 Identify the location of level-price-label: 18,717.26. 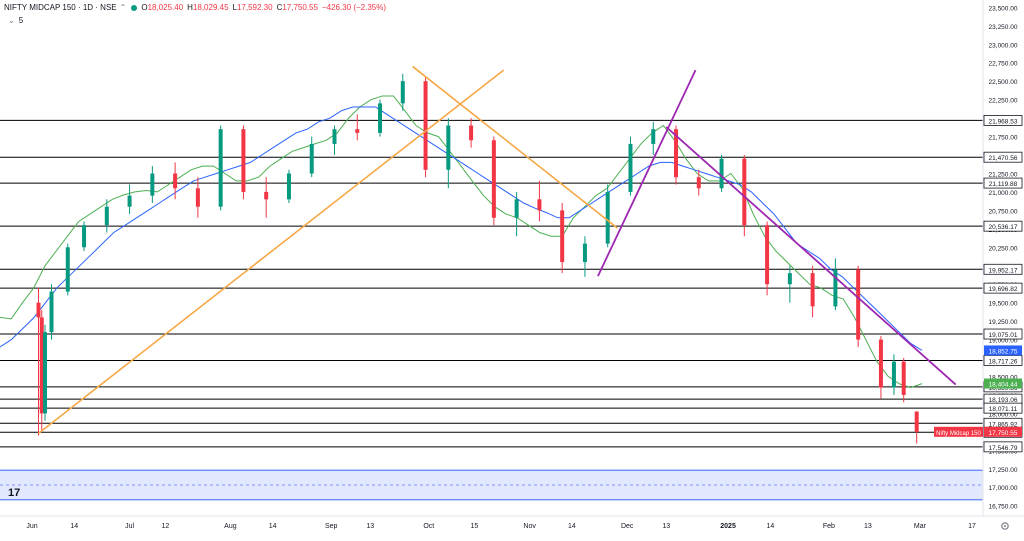
(1003, 360).